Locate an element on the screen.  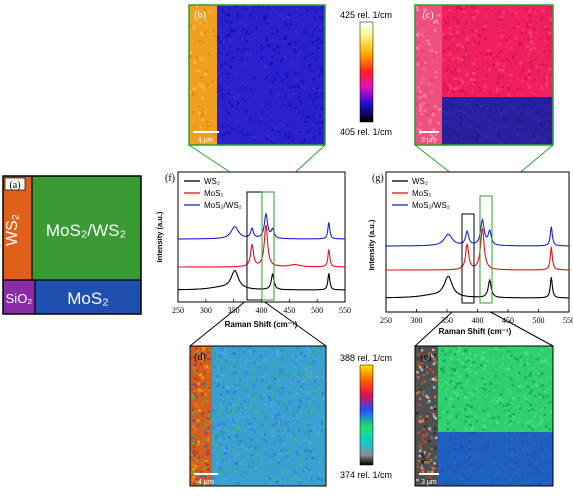
colorbar-bottom: 388 rel. 1/cm 374 rel. 1/cm is located at coordinates (366, 416).